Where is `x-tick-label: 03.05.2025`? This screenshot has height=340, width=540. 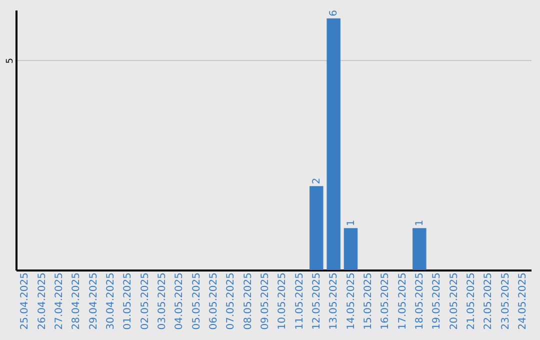 x-tick-label: 03.05.2025 is located at coordinates (162, 301).